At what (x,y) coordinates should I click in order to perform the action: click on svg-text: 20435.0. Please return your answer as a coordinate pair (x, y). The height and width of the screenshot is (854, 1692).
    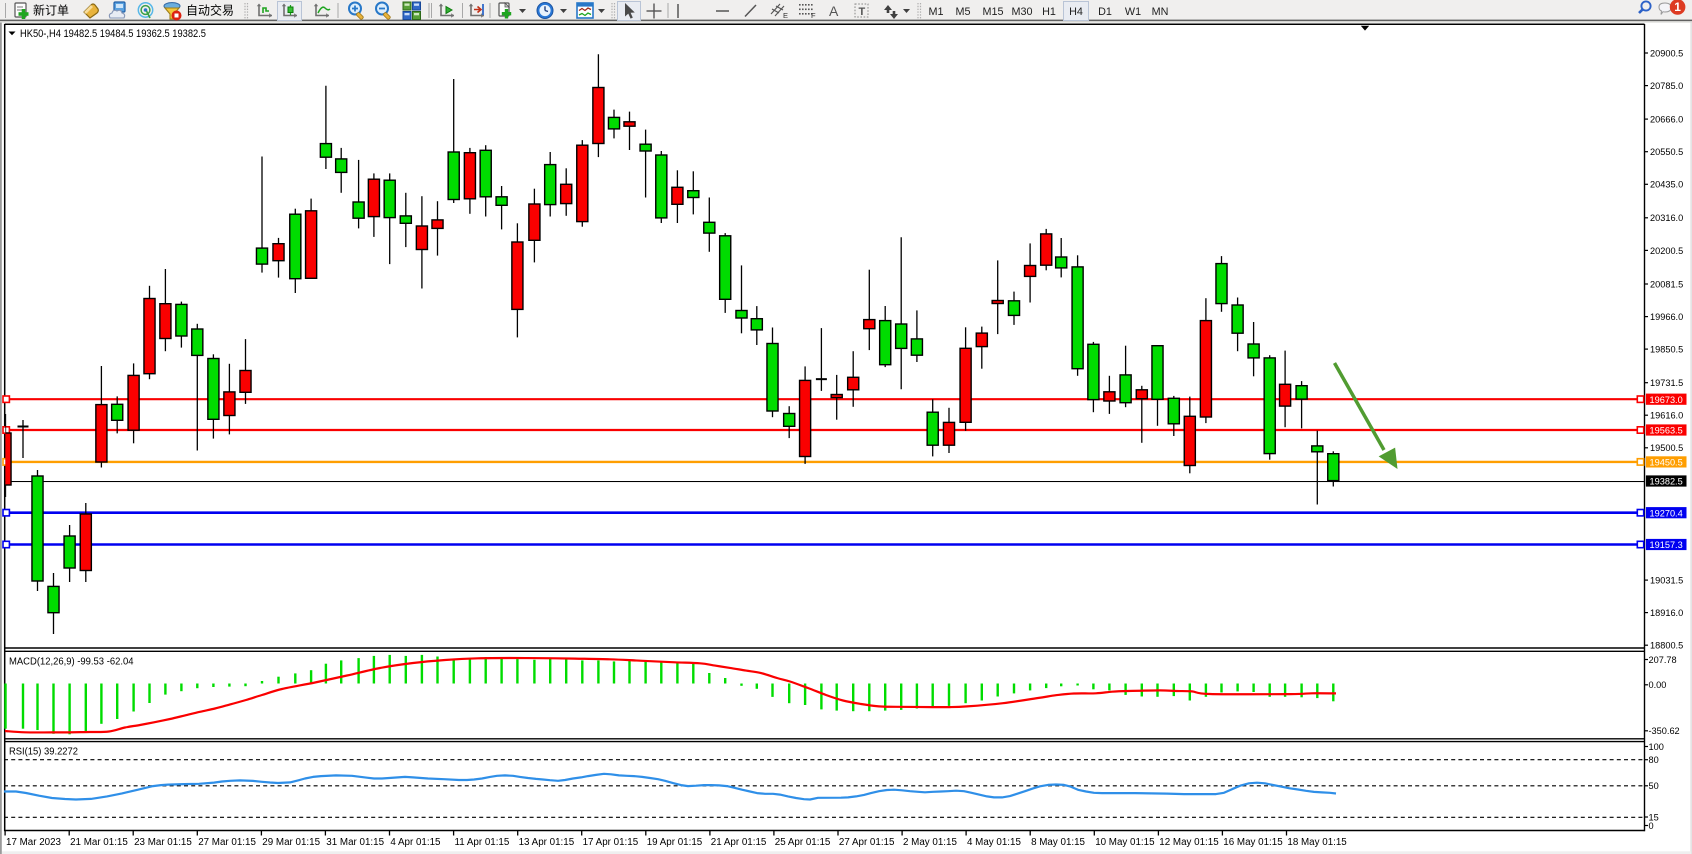
    Looking at the image, I should click on (1666, 185).